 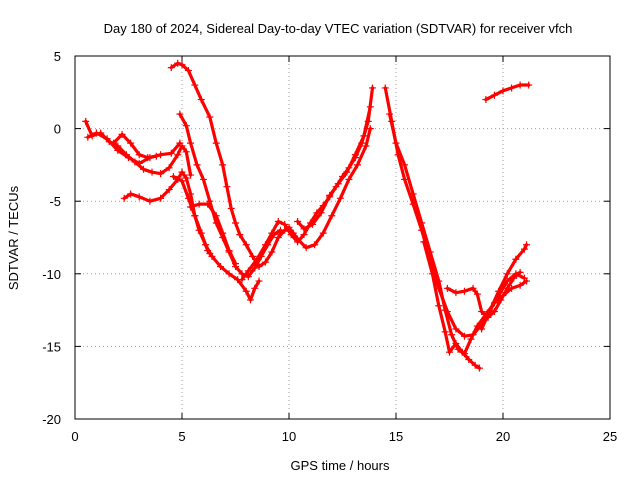 I want to click on y-tick-label: 5, so click(x=57, y=56).